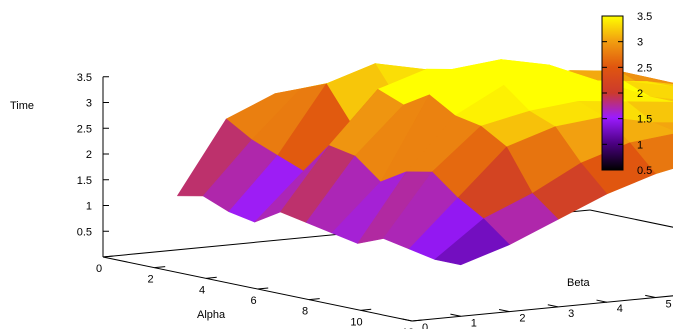 Image resolution: width=673 pixels, height=329 pixels. I want to click on colorbar-tick-label: 1, so click(640, 145).